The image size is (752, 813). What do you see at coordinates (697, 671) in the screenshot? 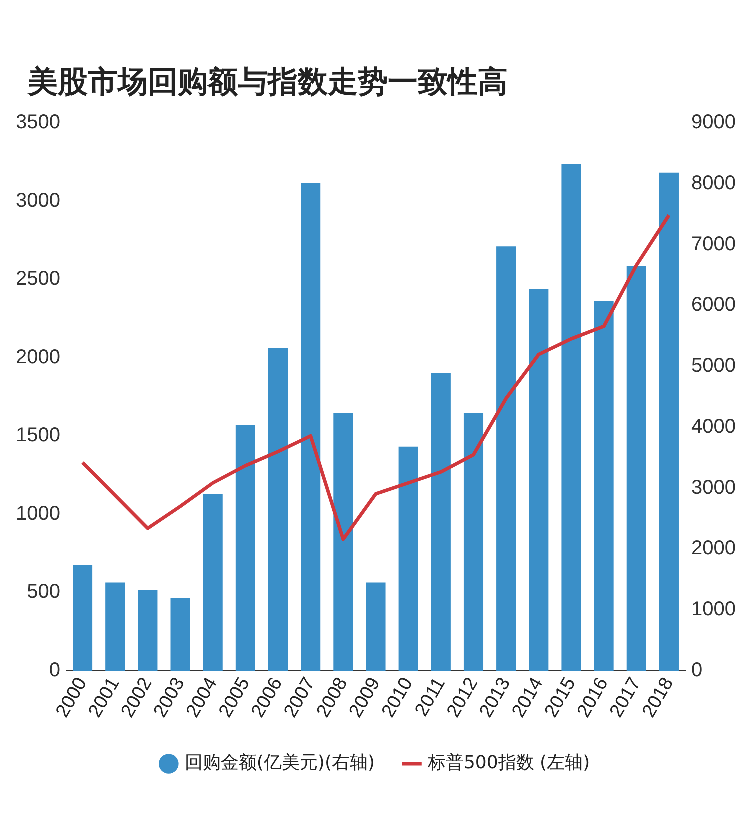
I see `y2-tick-label: 0` at bounding box center [697, 671].